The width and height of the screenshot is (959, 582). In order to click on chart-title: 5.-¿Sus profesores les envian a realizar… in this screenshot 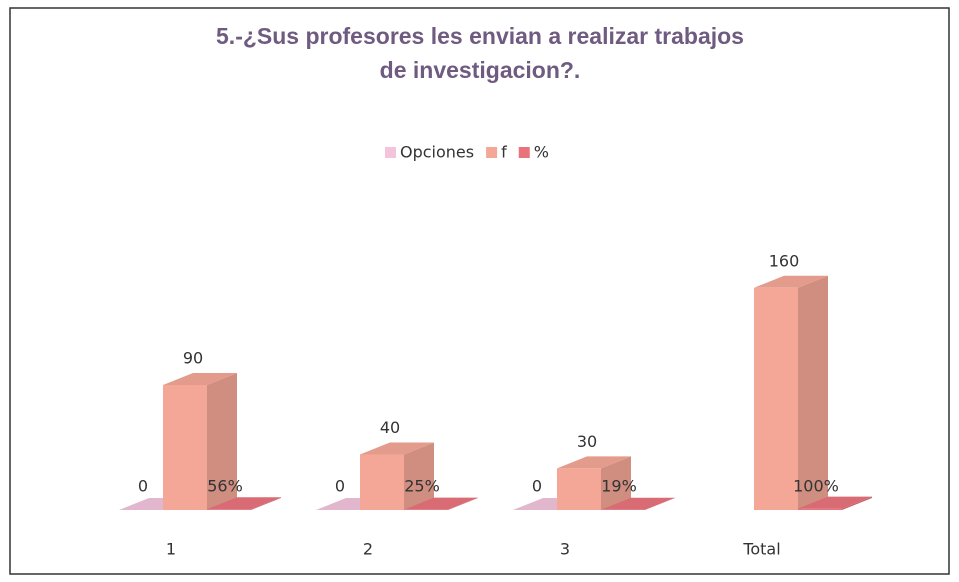, I will do `click(480, 53)`.